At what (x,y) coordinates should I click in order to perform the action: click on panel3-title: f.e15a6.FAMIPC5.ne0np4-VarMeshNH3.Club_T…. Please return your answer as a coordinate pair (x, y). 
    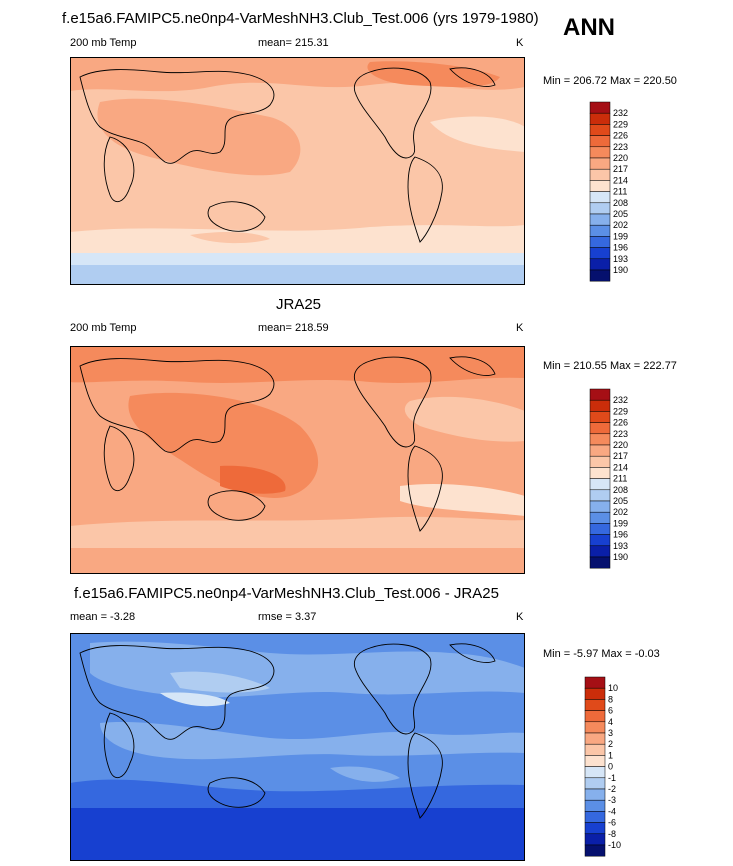
    Looking at the image, I should click on (286, 593).